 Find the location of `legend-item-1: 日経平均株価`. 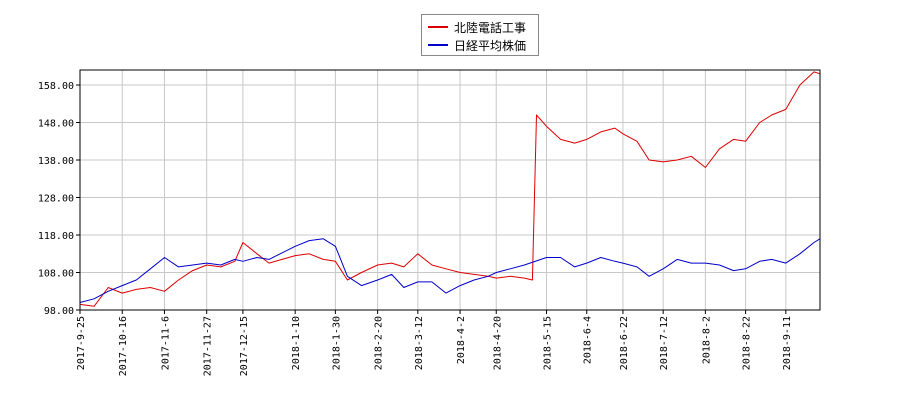

legend-item-1: 日経平均株価 is located at coordinates (477, 45).